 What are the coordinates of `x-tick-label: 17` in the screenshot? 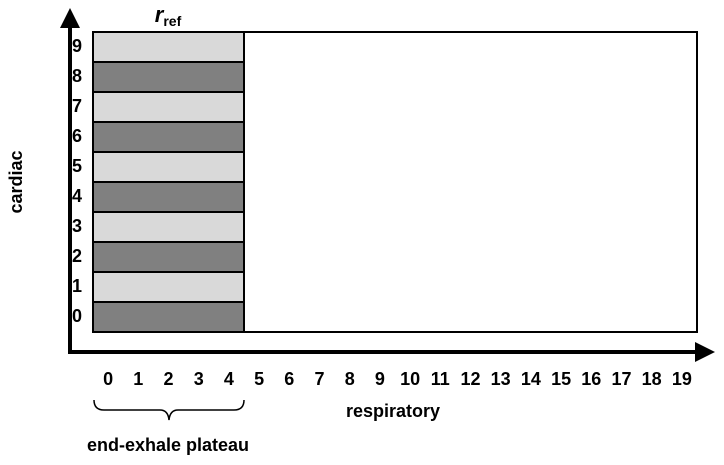 It's located at (621, 379).